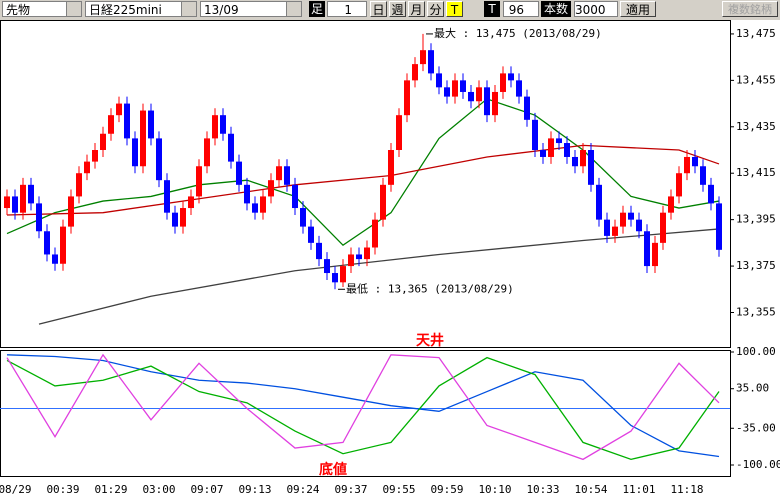 The height and width of the screenshot is (500, 780). I want to click on market-select: 先物, so click(42, 9).